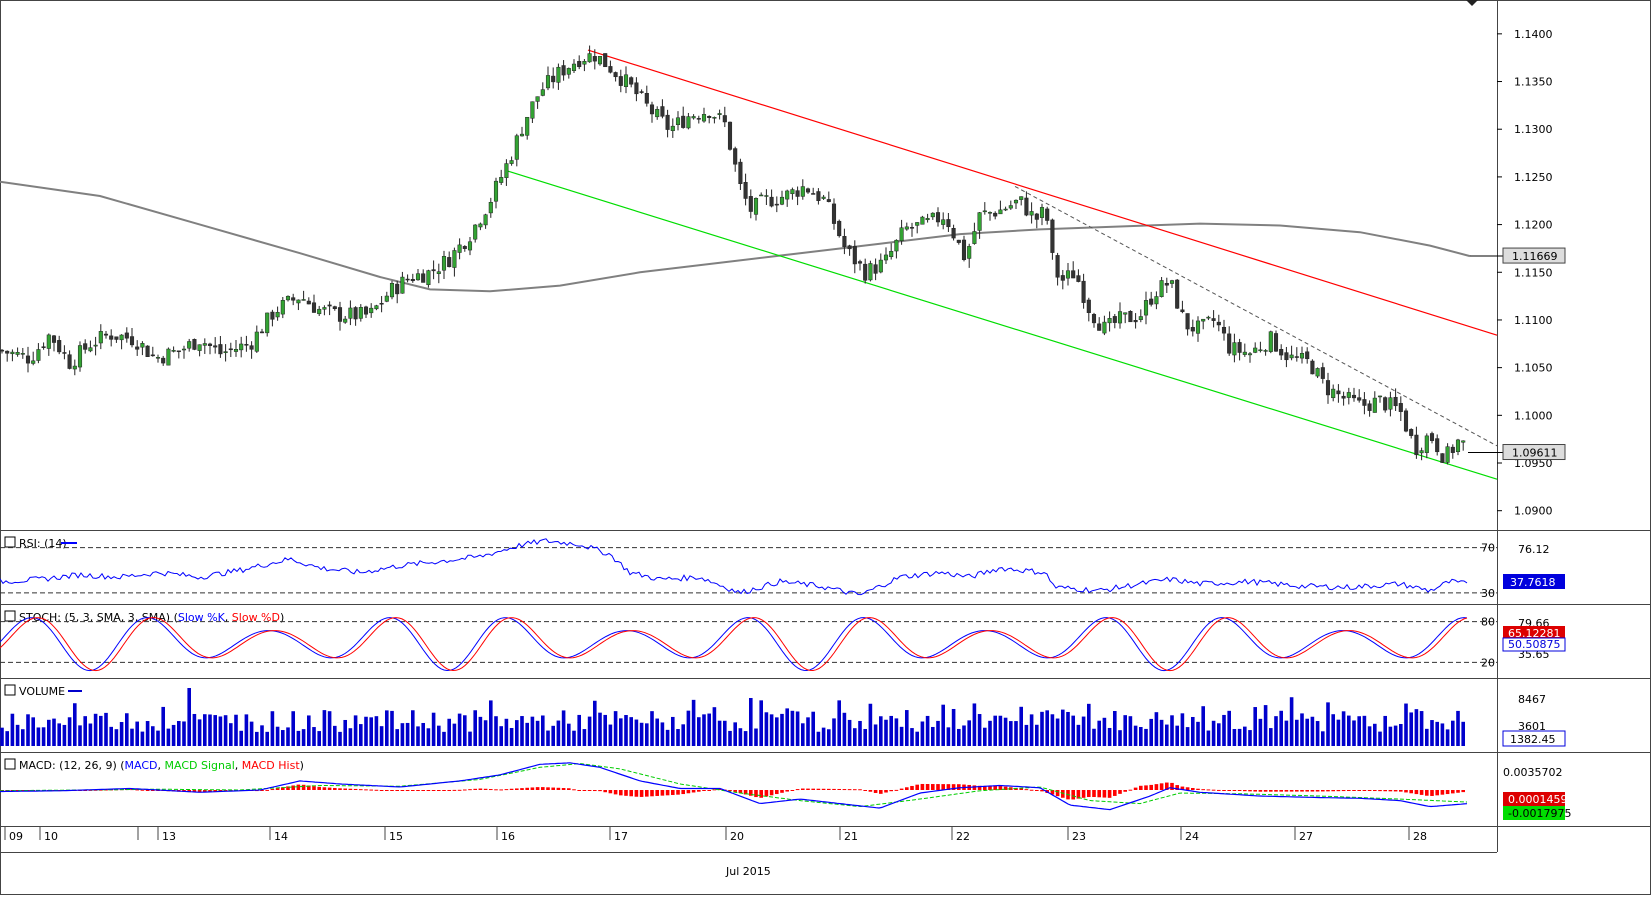 This screenshot has height=899, width=1651. What do you see at coordinates (10, 690) in the screenshot?
I see `volume-close-icon` at bounding box center [10, 690].